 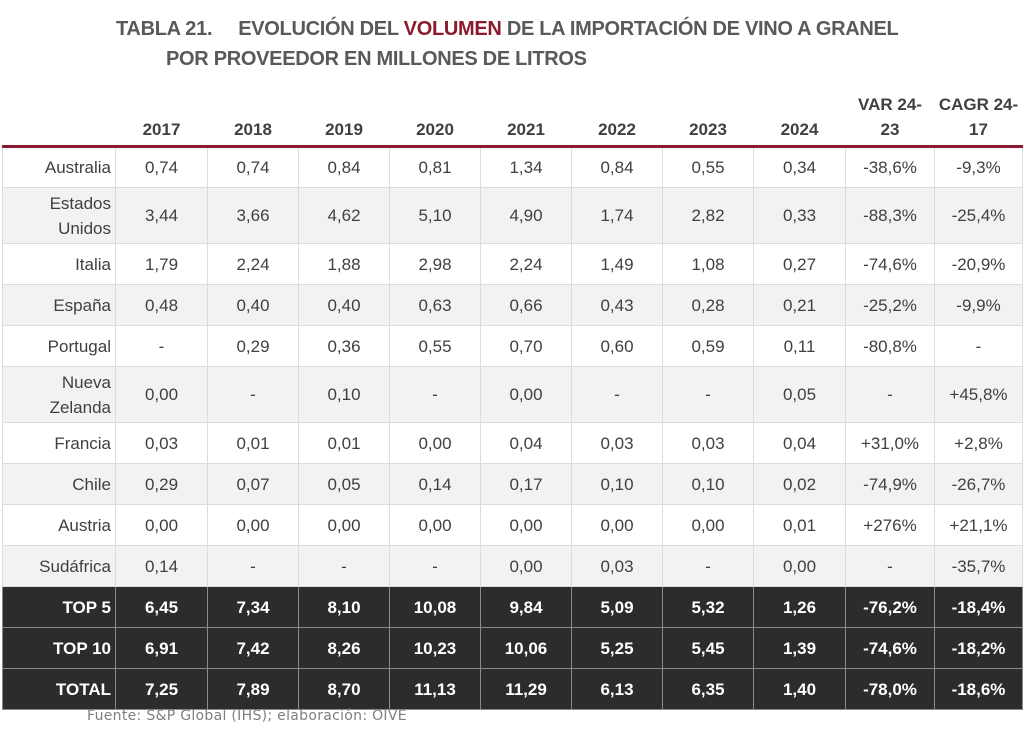 I want to click on table-cell: -9,9%, so click(x=978, y=305).